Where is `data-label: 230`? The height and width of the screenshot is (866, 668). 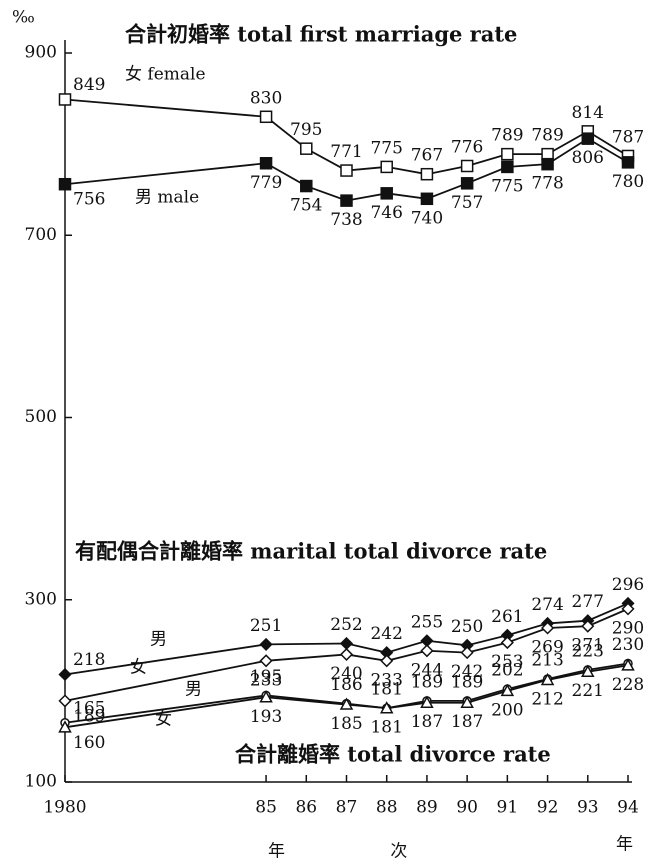
data-label: 230 is located at coordinates (628, 645).